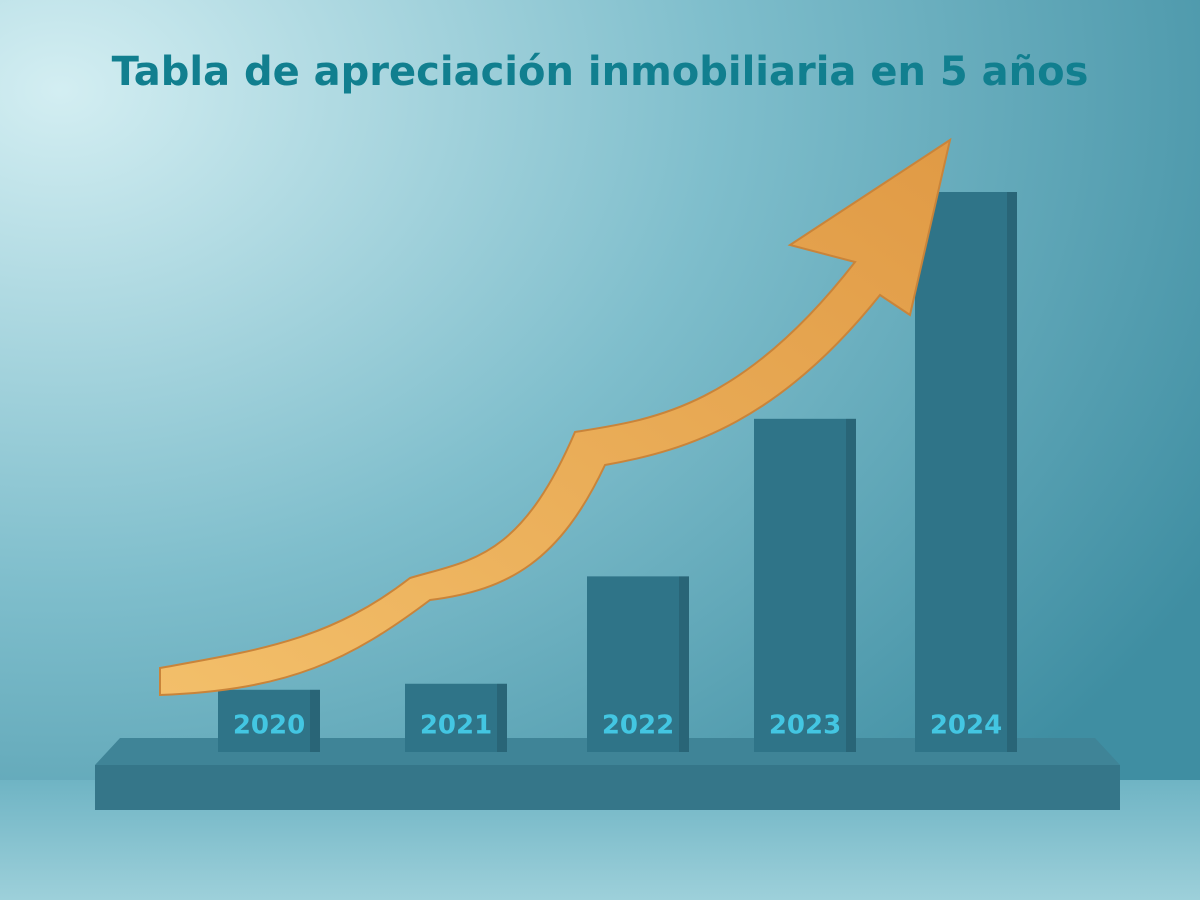 The height and width of the screenshot is (900, 1200). Describe the element at coordinates (269, 726) in the screenshot. I see `x-tick-label: 2020` at that location.